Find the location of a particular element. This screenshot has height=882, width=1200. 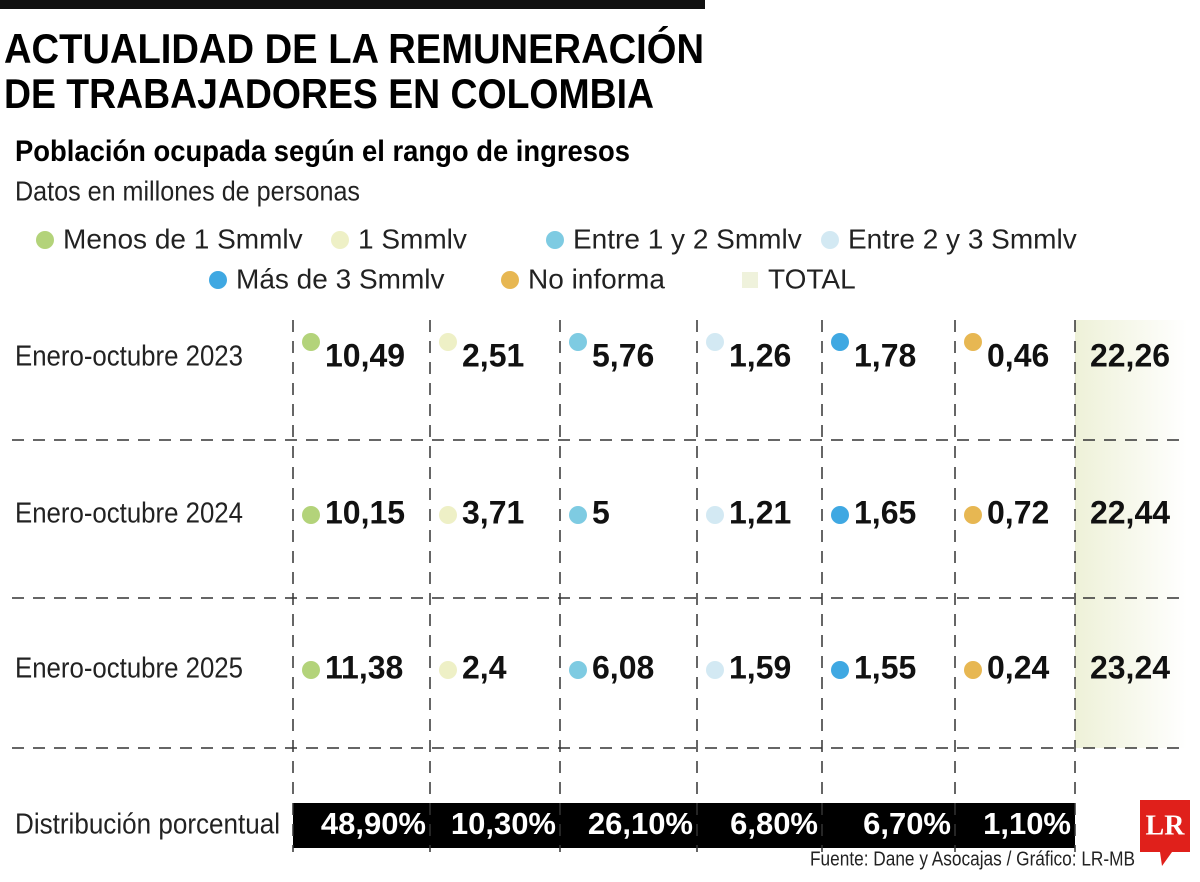

title: DE TRABAJADORES EN COLOMBIA is located at coordinates (329, 93).